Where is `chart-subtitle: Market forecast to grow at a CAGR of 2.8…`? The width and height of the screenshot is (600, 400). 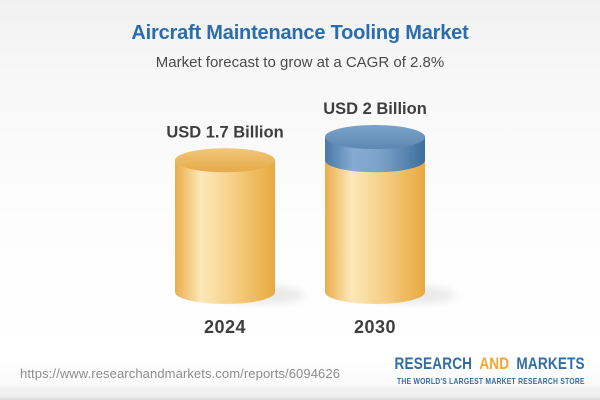 chart-subtitle: Market forecast to grow at a CAGR of 2.8… is located at coordinates (300, 62).